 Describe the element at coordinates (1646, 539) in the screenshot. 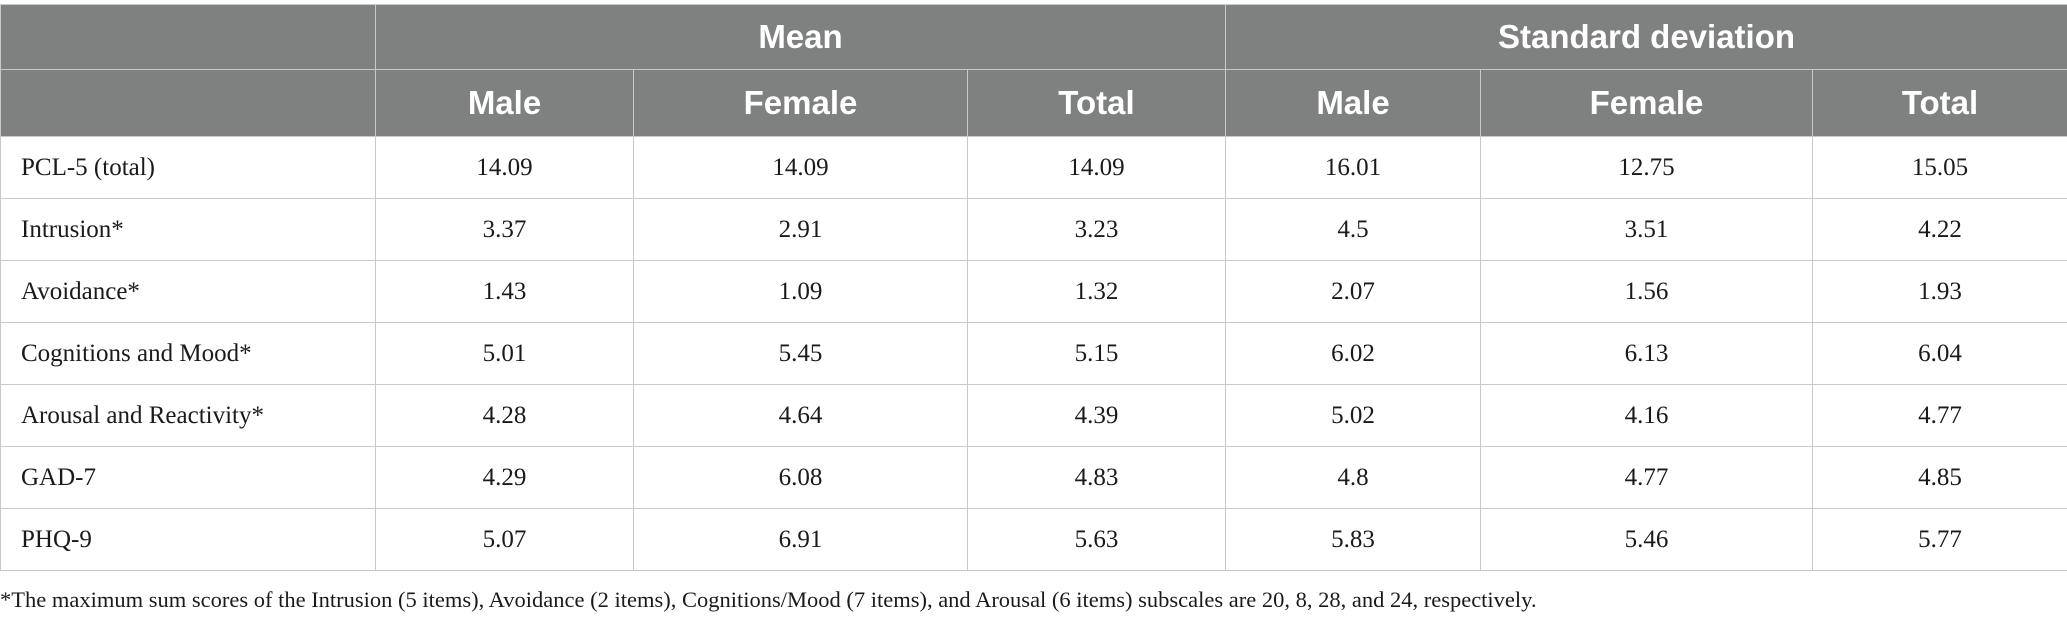

I see `table-cell: 5.46` at that location.